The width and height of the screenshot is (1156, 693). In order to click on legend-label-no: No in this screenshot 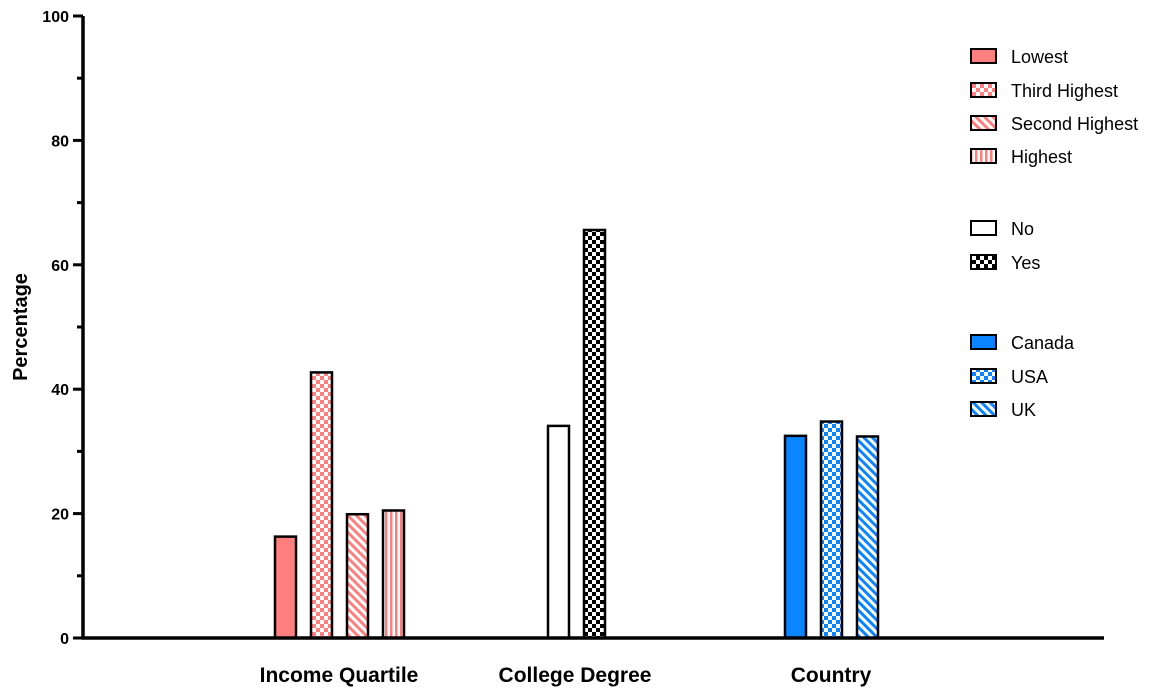, I will do `click(1022, 229)`.